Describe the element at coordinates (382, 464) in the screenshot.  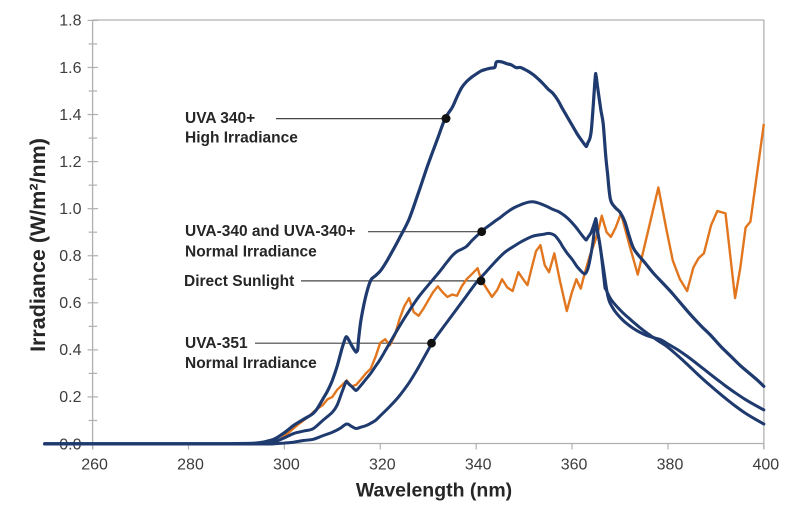
I see `svg-text: 320` at that location.